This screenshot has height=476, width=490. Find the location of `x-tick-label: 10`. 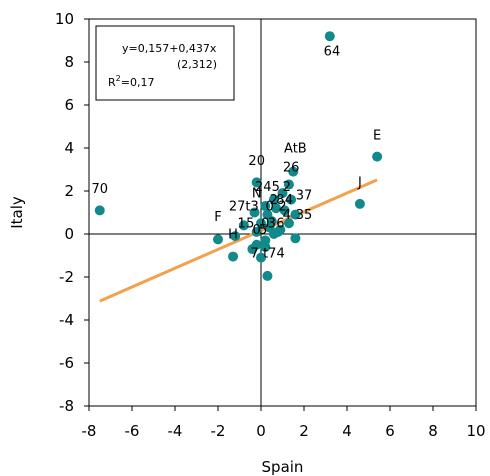

x-tick-label: 10 is located at coordinates (475, 431).